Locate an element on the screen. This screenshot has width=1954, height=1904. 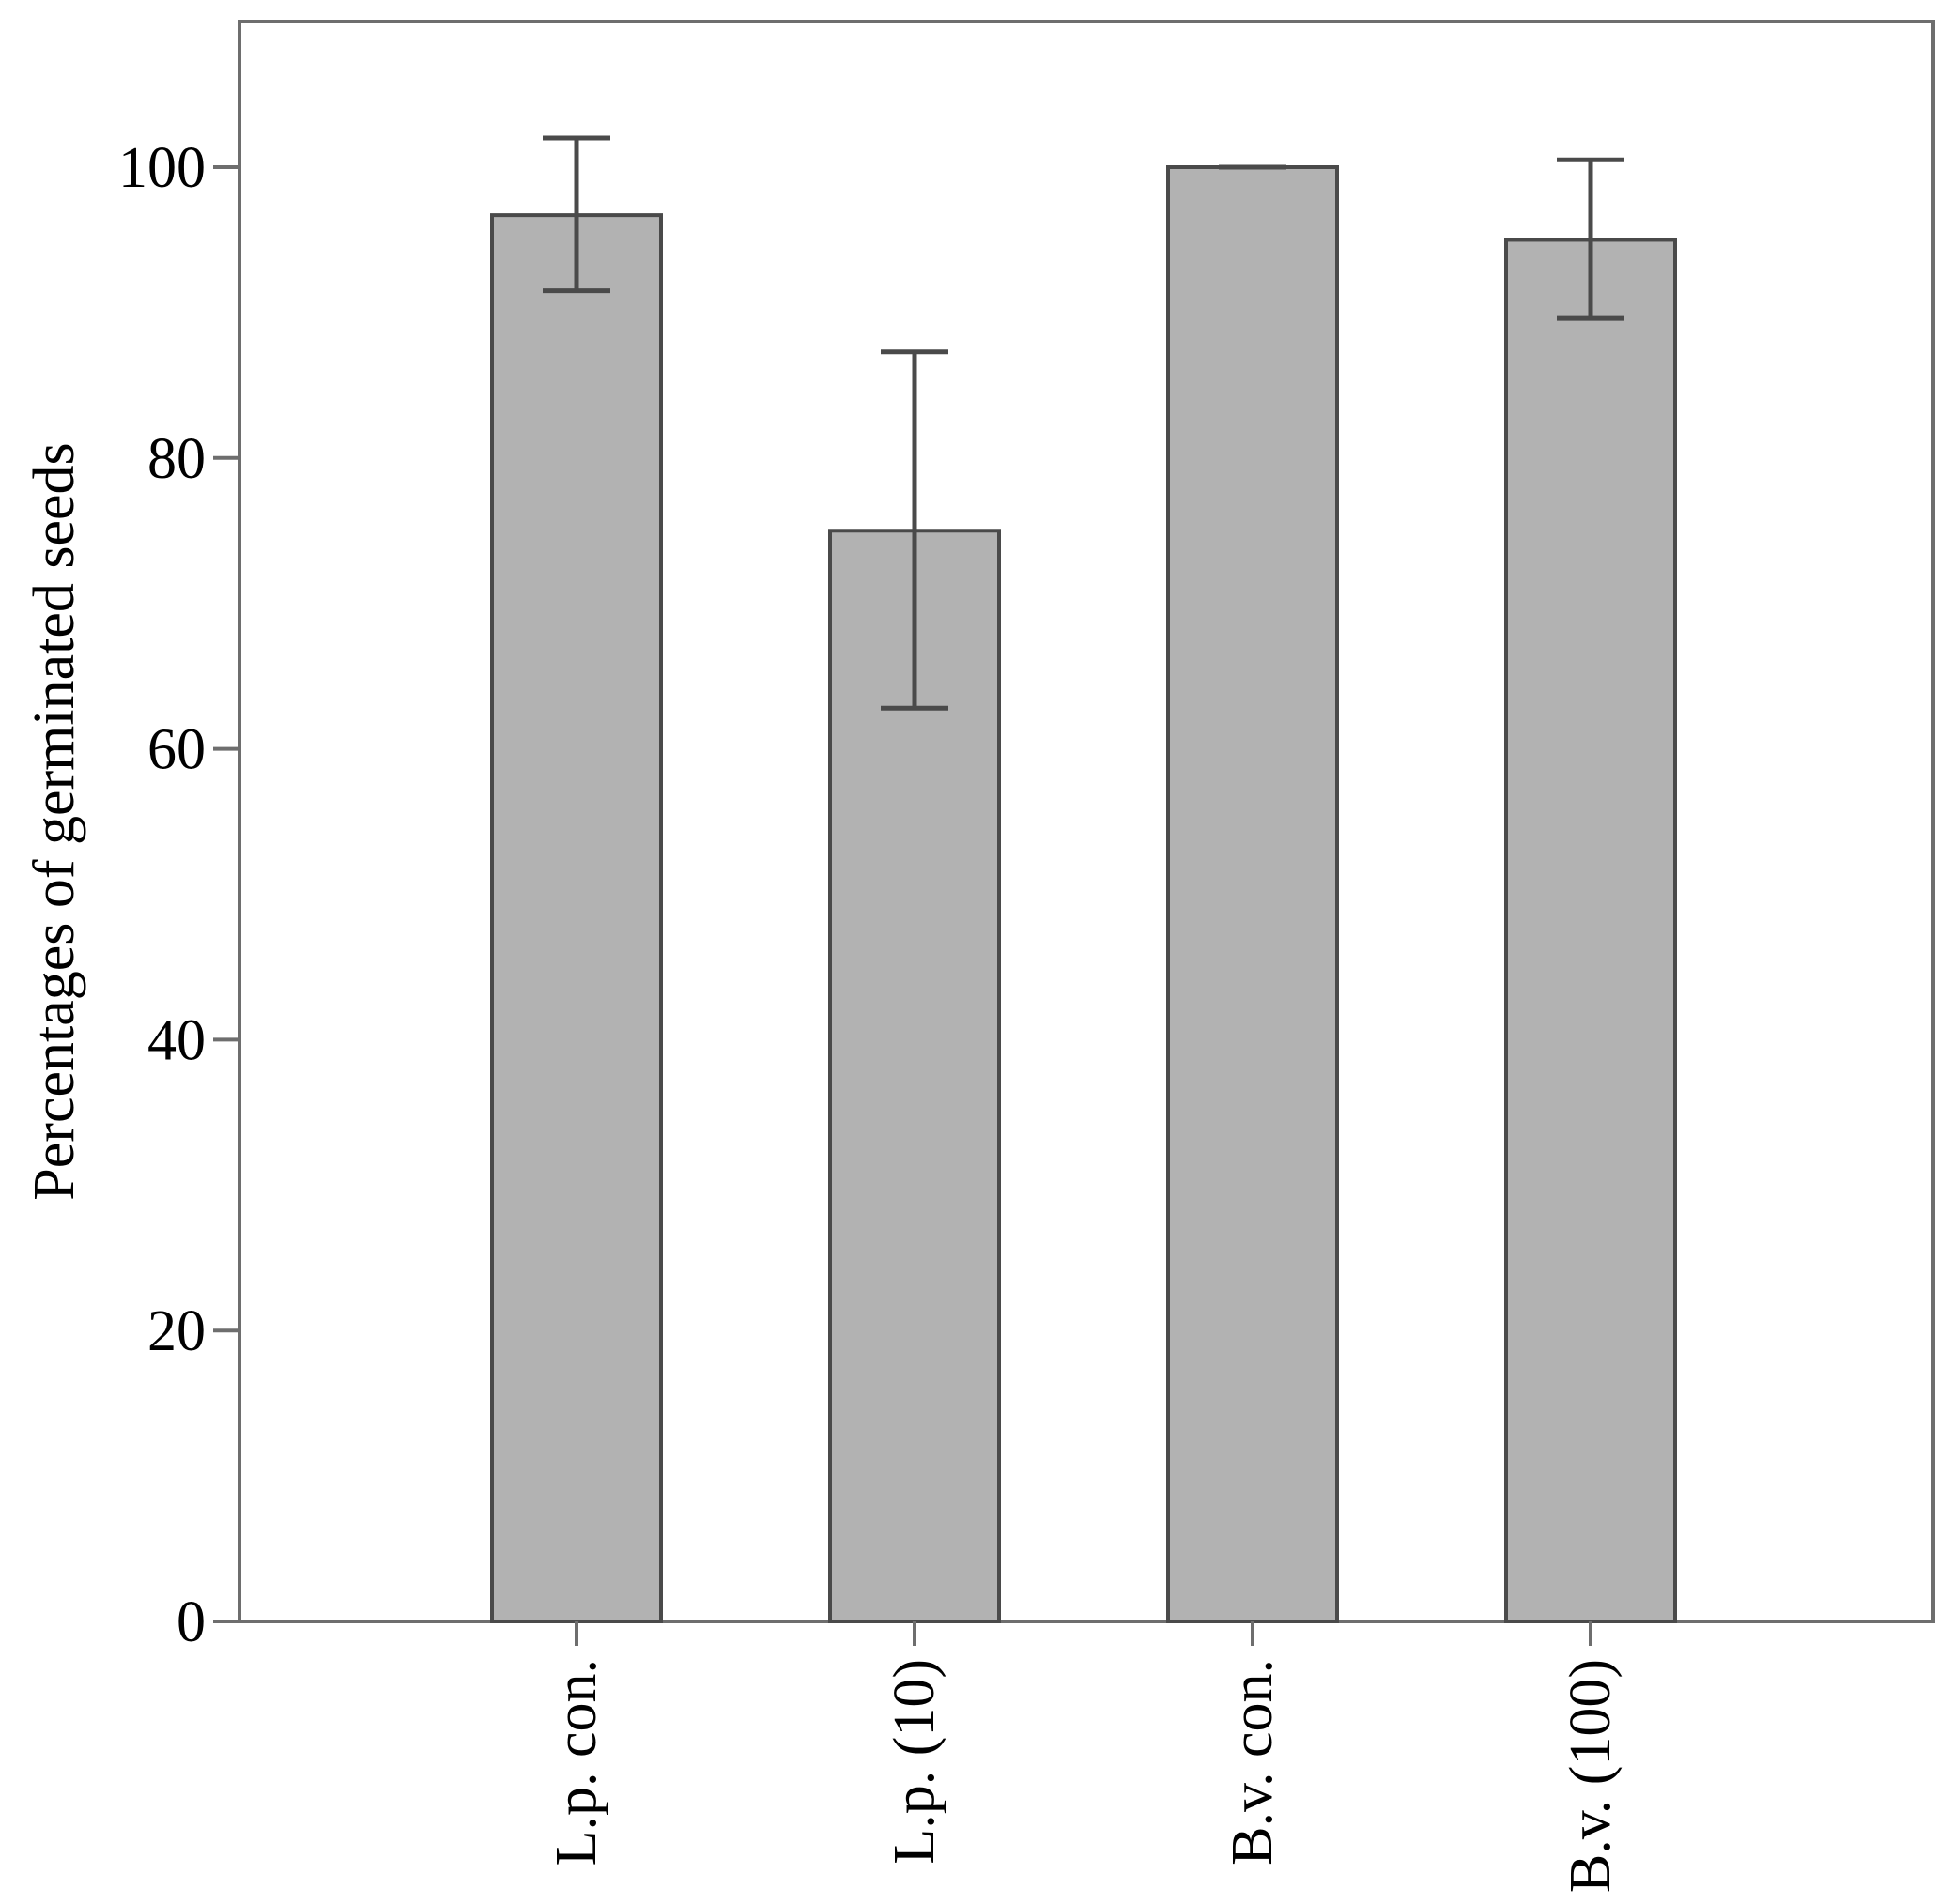
y-tick-label: 20 is located at coordinates (176, 1331).